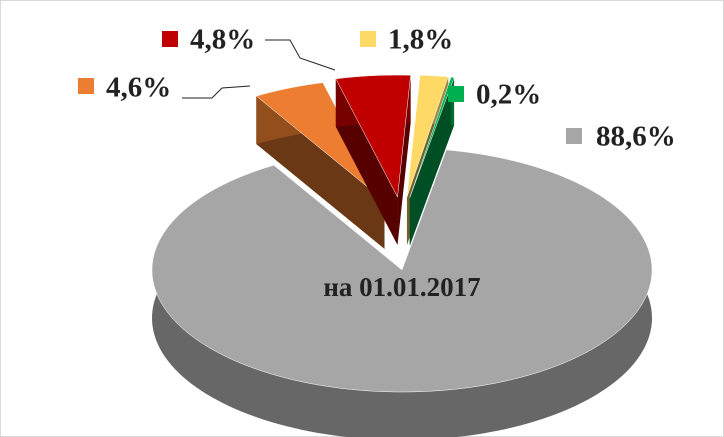  Describe the element at coordinates (420, 40) in the screenshot. I see `data-label: 1,8%` at that location.